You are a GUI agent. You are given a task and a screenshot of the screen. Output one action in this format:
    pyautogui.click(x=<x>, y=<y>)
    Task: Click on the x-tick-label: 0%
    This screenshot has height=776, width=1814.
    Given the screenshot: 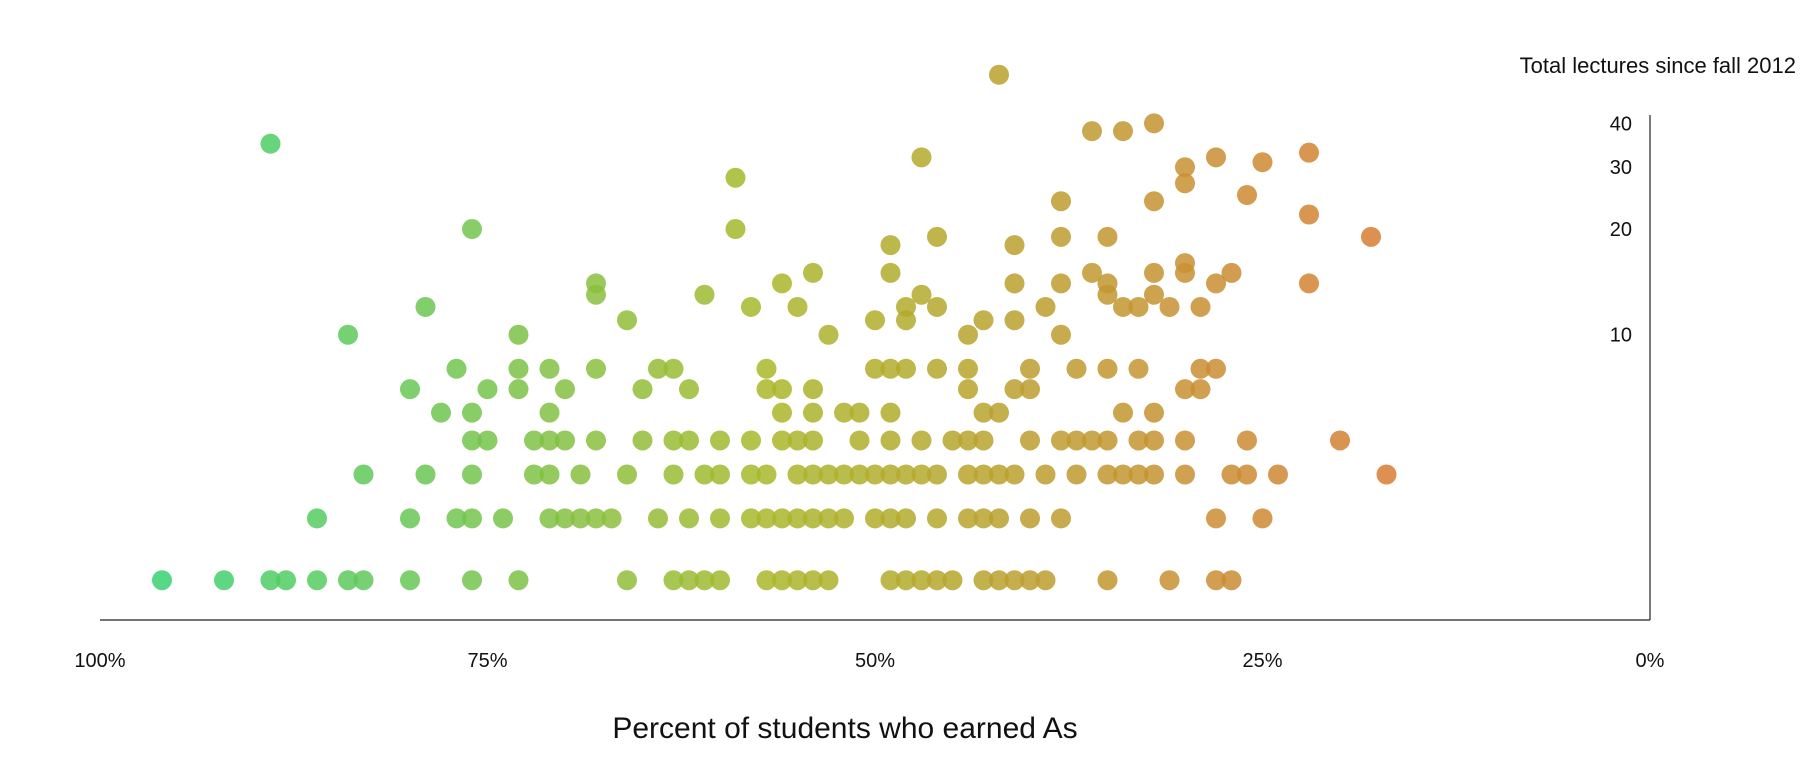 What is the action you would take?
    pyautogui.click(x=1650, y=661)
    